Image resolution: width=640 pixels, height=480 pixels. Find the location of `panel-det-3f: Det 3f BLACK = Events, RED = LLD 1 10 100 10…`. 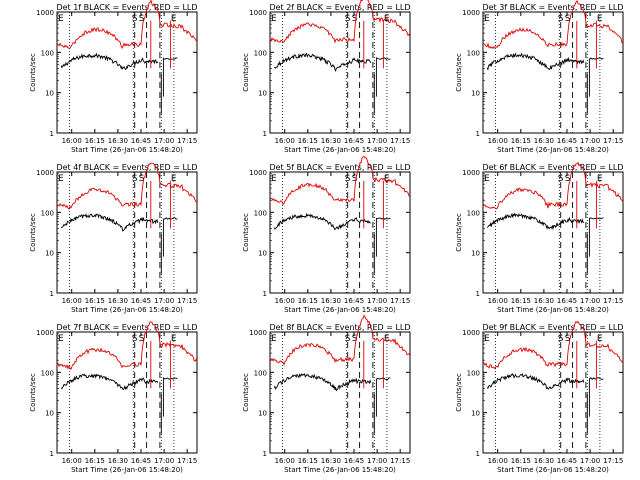

panel-det-3f: Det 3f BLACK = Events, RED = LLD 1 10 100 10… is located at coordinates (539, 77).